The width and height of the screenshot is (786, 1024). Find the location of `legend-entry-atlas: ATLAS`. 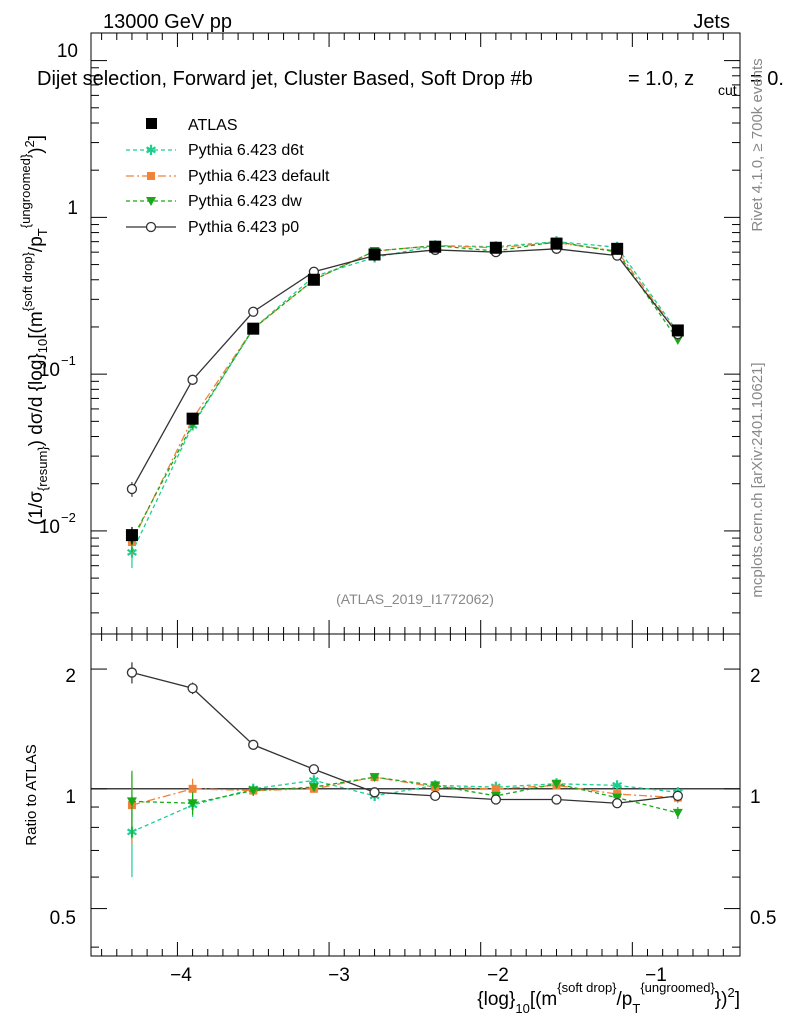

legend-entry-atlas: ATLAS is located at coordinates (192, 125).